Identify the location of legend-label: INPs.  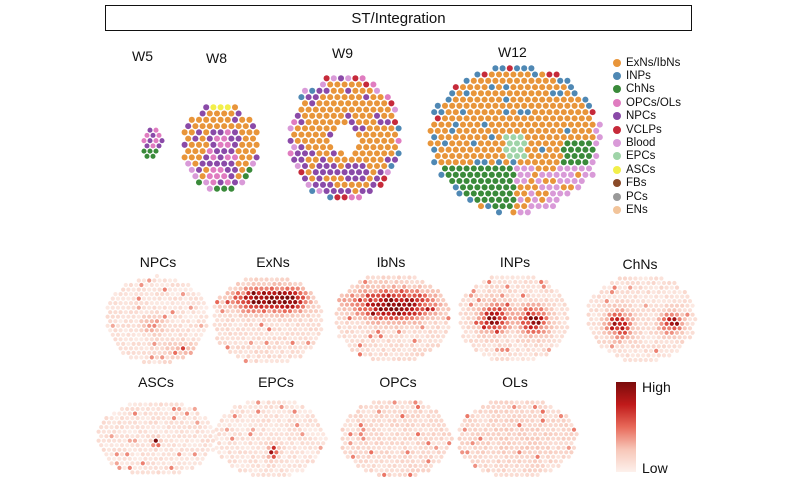
(638, 76).